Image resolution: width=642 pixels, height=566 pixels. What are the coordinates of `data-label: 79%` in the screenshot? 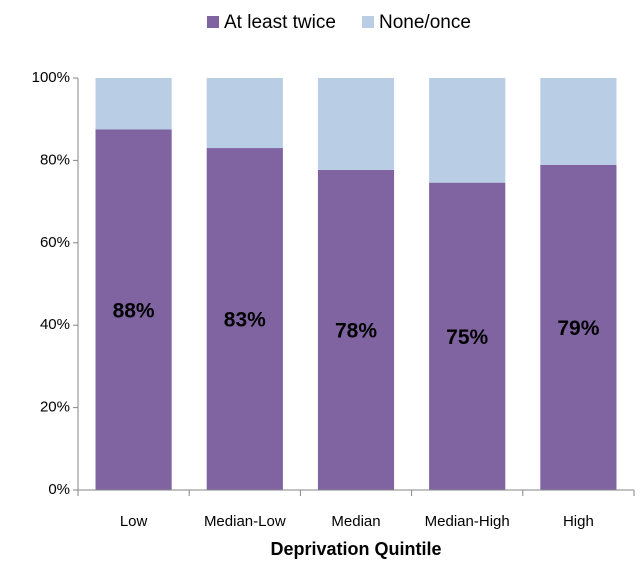 It's located at (578, 328).